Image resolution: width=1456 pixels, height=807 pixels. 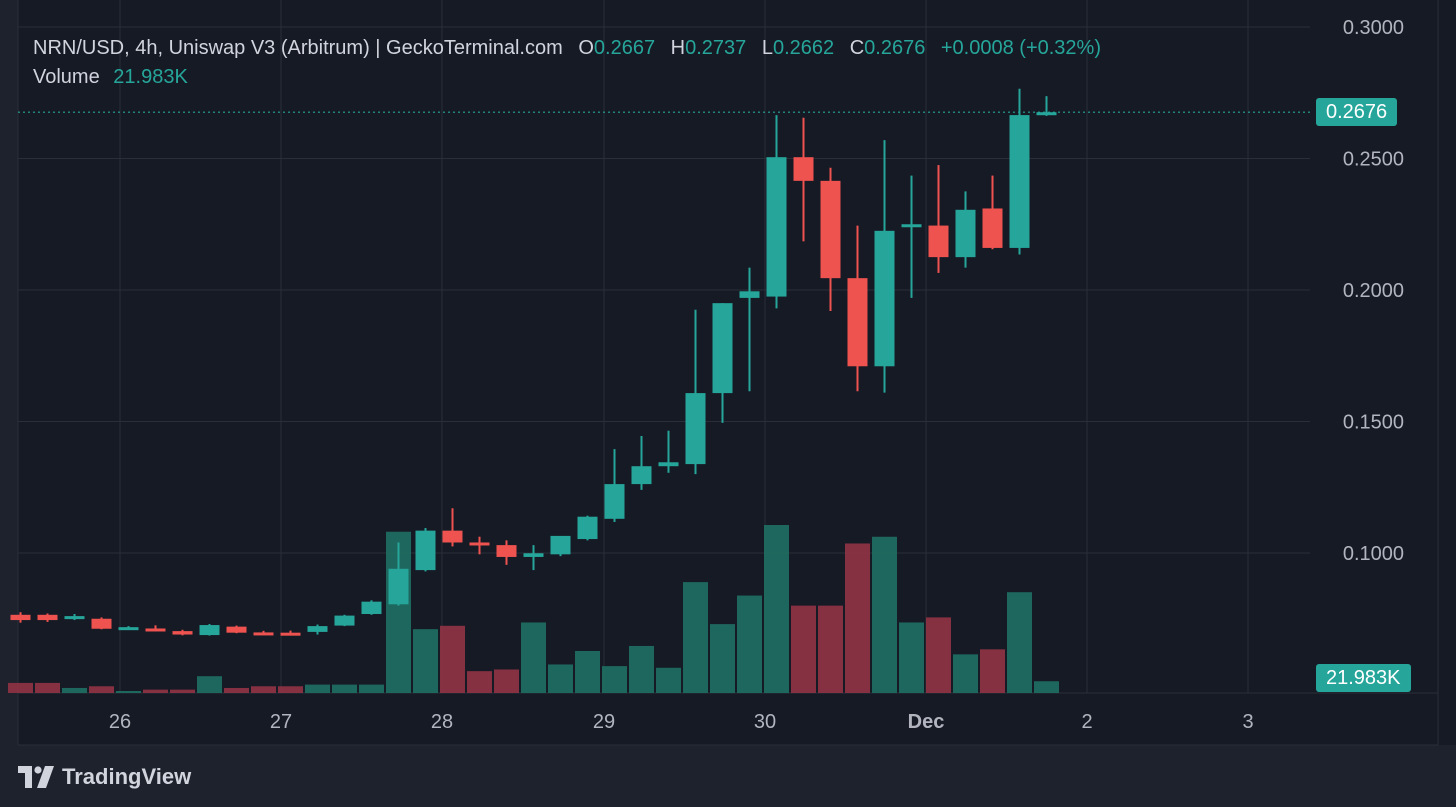 What do you see at coordinates (150, 77) in the screenshot?
I see `volume-value: 21.983K` at bounding box center [150, 77].